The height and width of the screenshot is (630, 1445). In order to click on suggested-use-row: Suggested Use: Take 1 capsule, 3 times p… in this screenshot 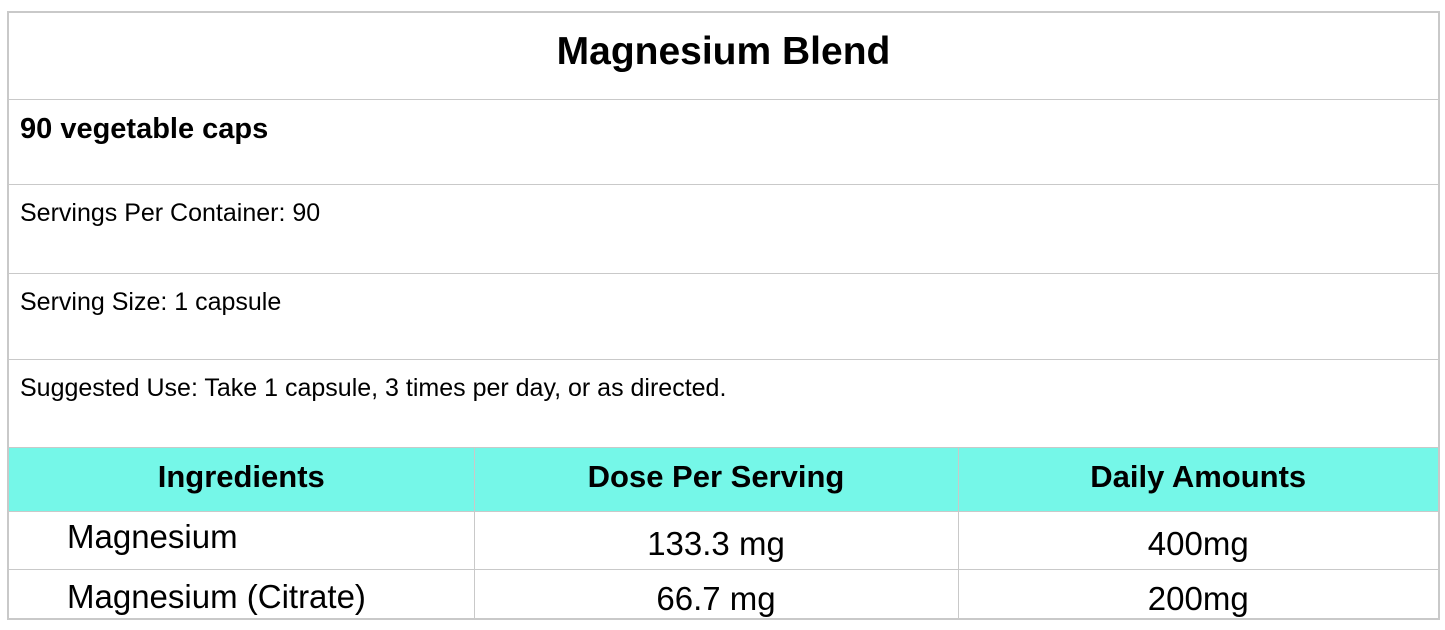, I will do `click(723, 403)`.